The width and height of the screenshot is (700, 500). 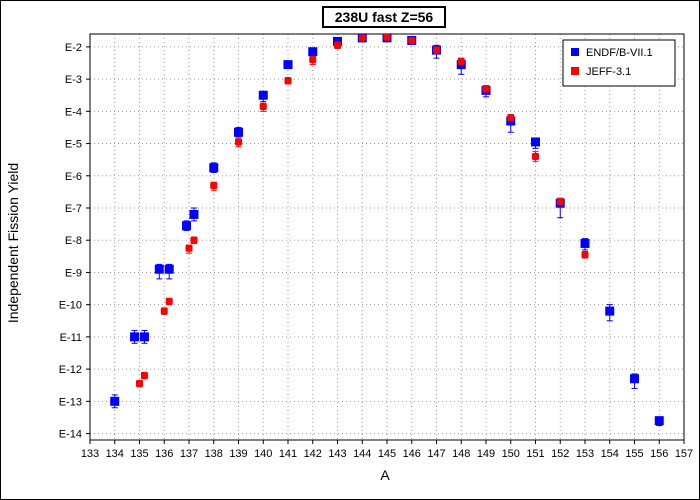 What do you see at coordinates (70, 306) in the screenshot?
I see `y-tick-label: E-10` at bounding box center [70, 306].